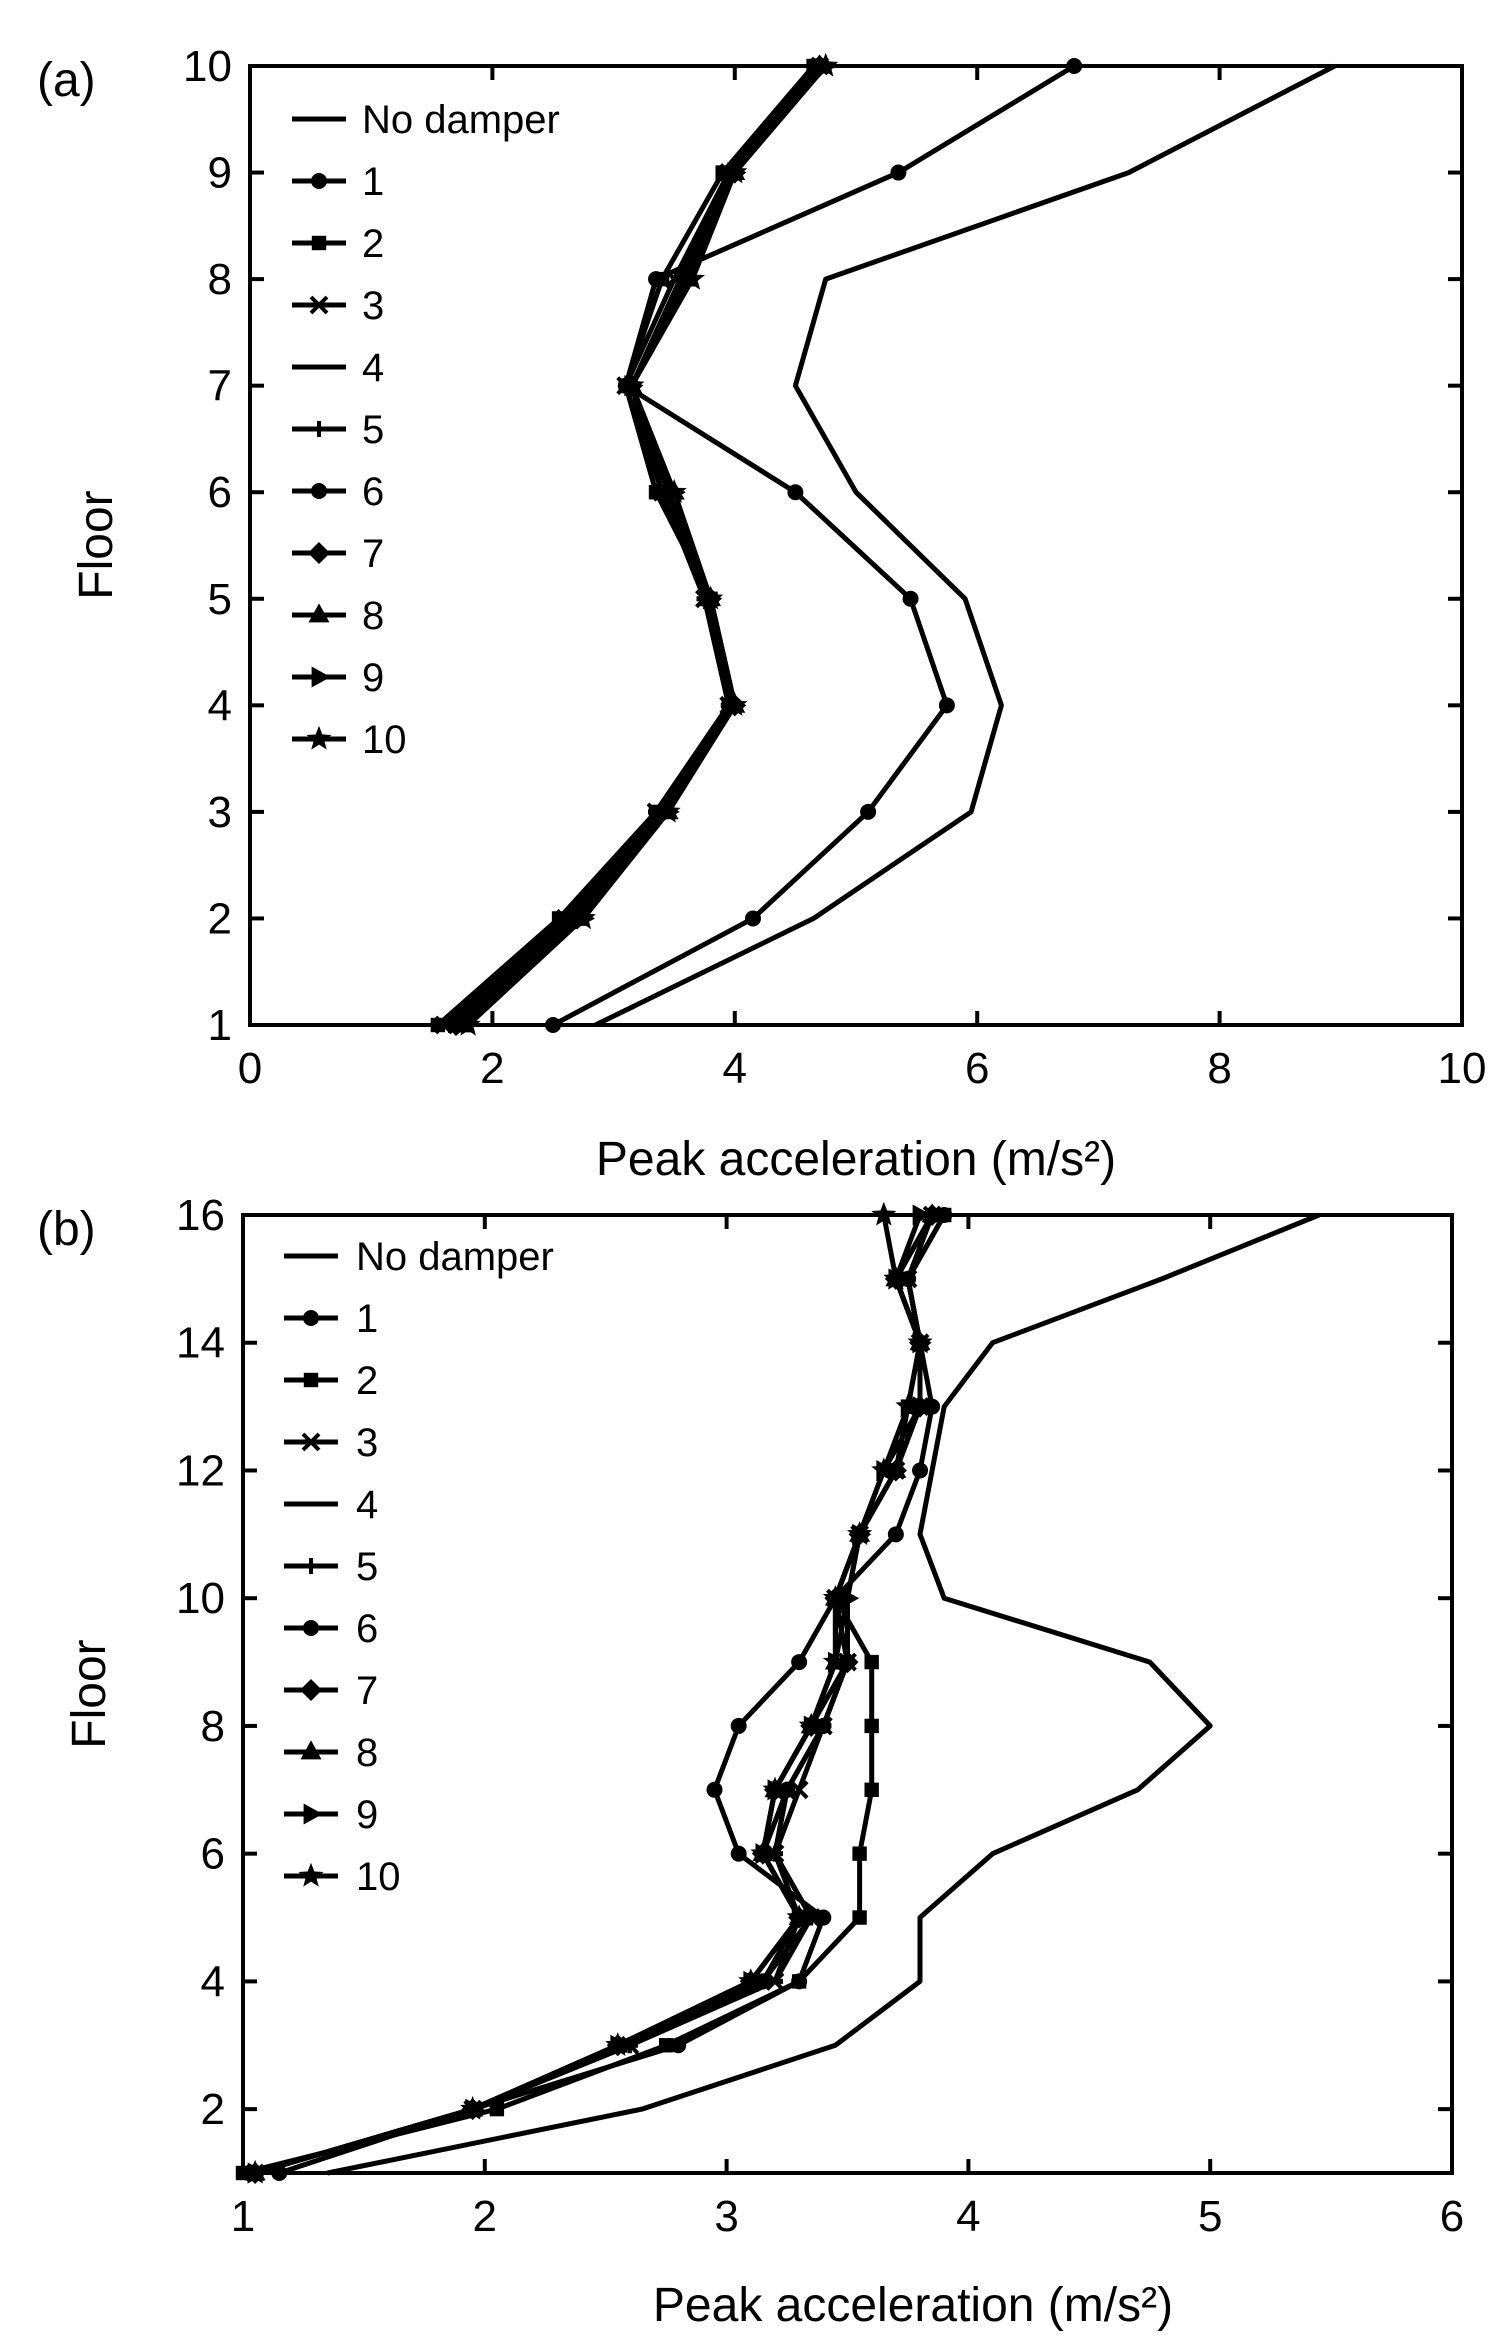 The height and width of the screenshot is (2341, 1505). What do you see at coordinates (331, 1319) in the screenshot?
I see `legend-item: 1` at bounding box center [331, 1319].